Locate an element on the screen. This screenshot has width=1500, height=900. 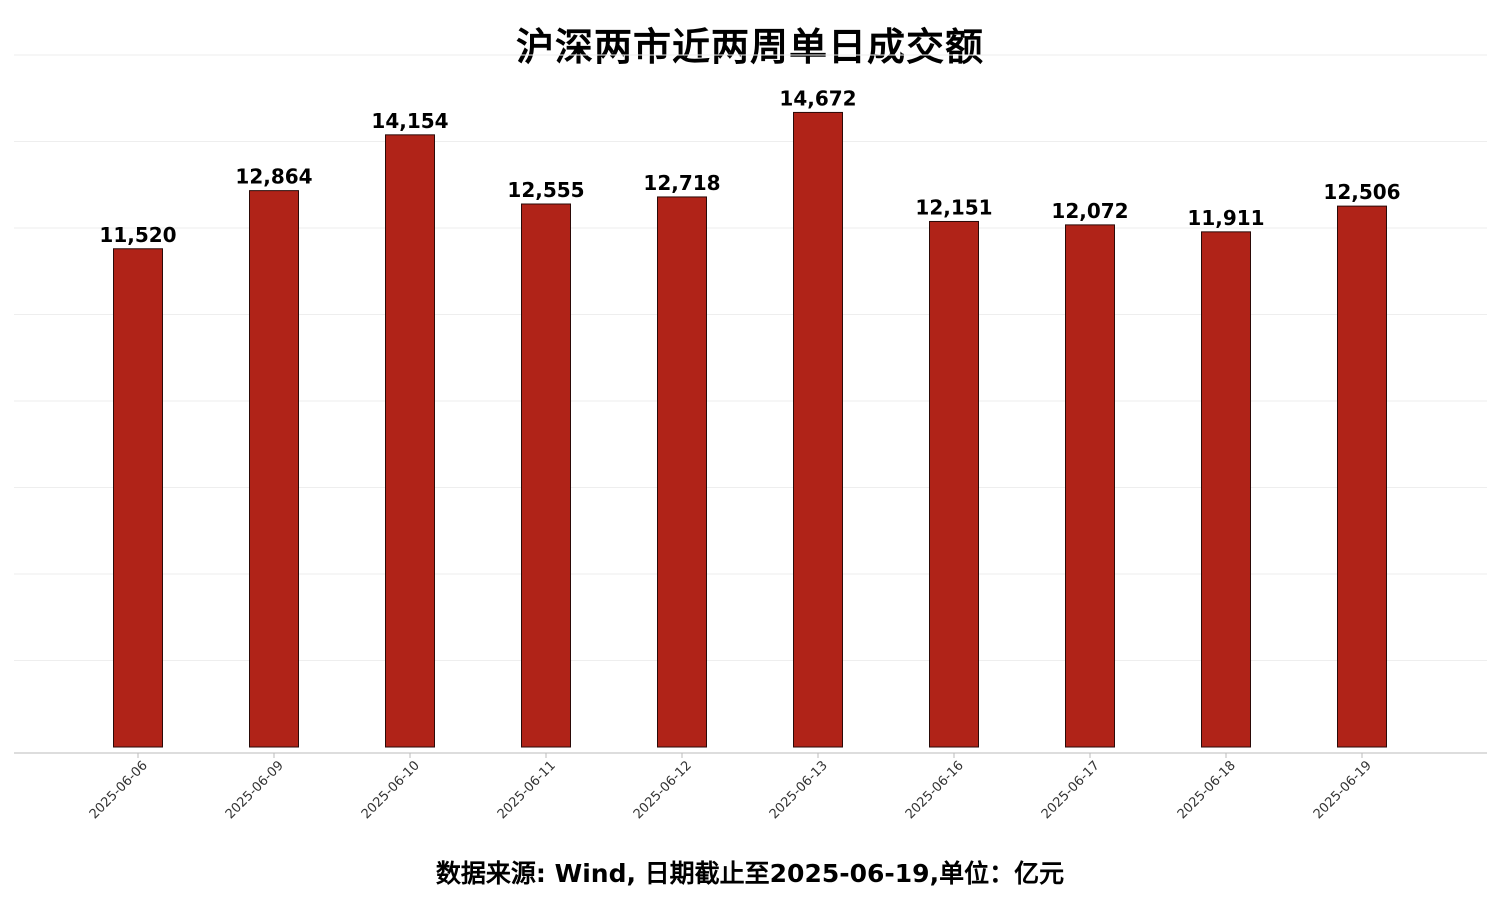
data-label-2025-06-11: 12,555 is located at coordinates (545, 190).